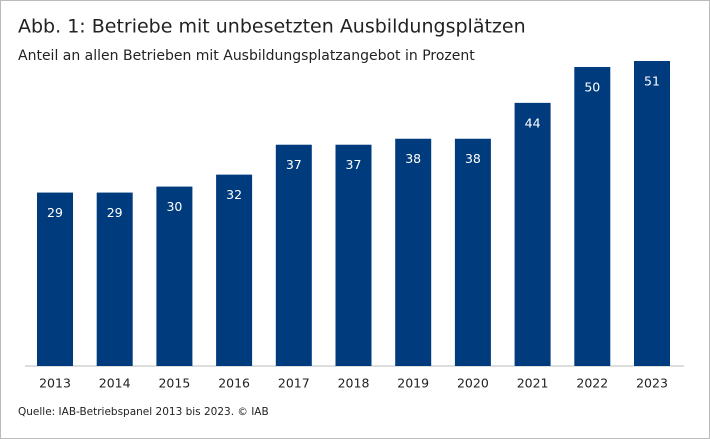 The width and height of the screenshot is (710, 439). Describe the element at coordinates (234, 194) in the screenshot. I see `value-label: 32` at that location.